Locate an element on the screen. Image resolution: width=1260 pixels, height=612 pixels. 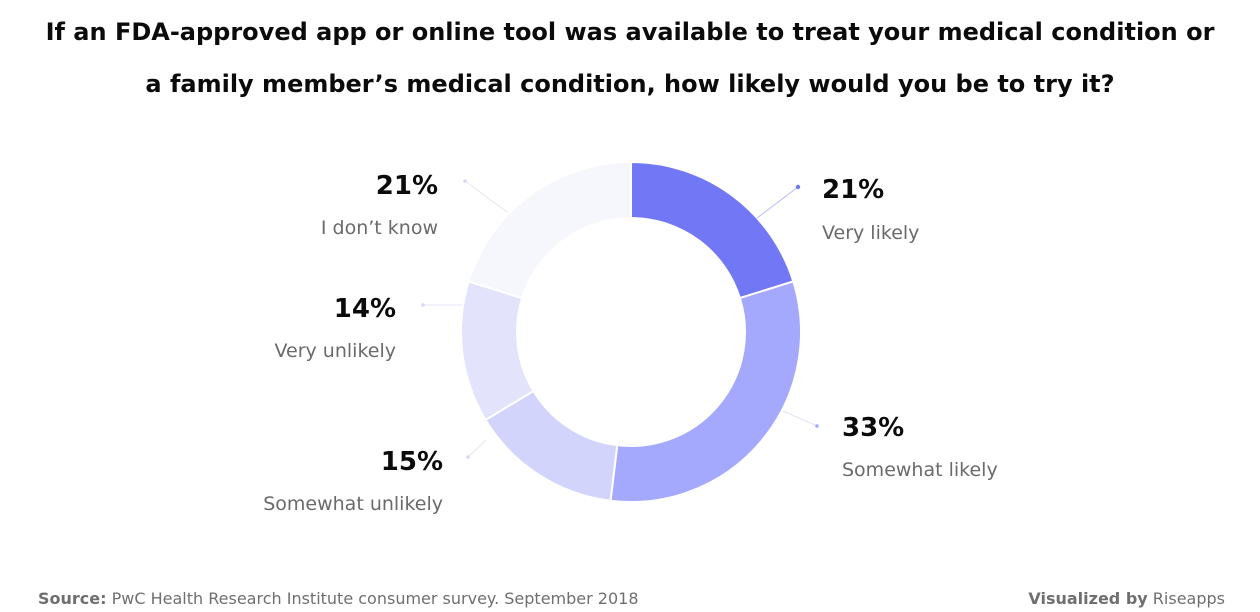
value-label-very-likely: 21% is located at coordinates (853, 190).